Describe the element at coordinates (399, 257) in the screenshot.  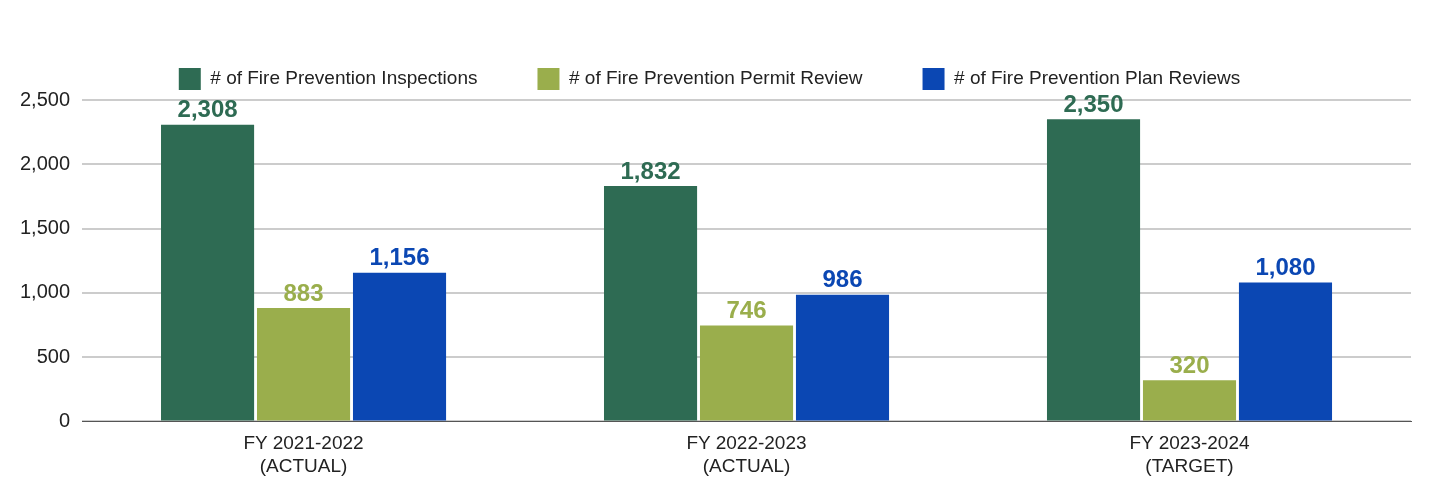
I see `data-label: 1,156` at that location.